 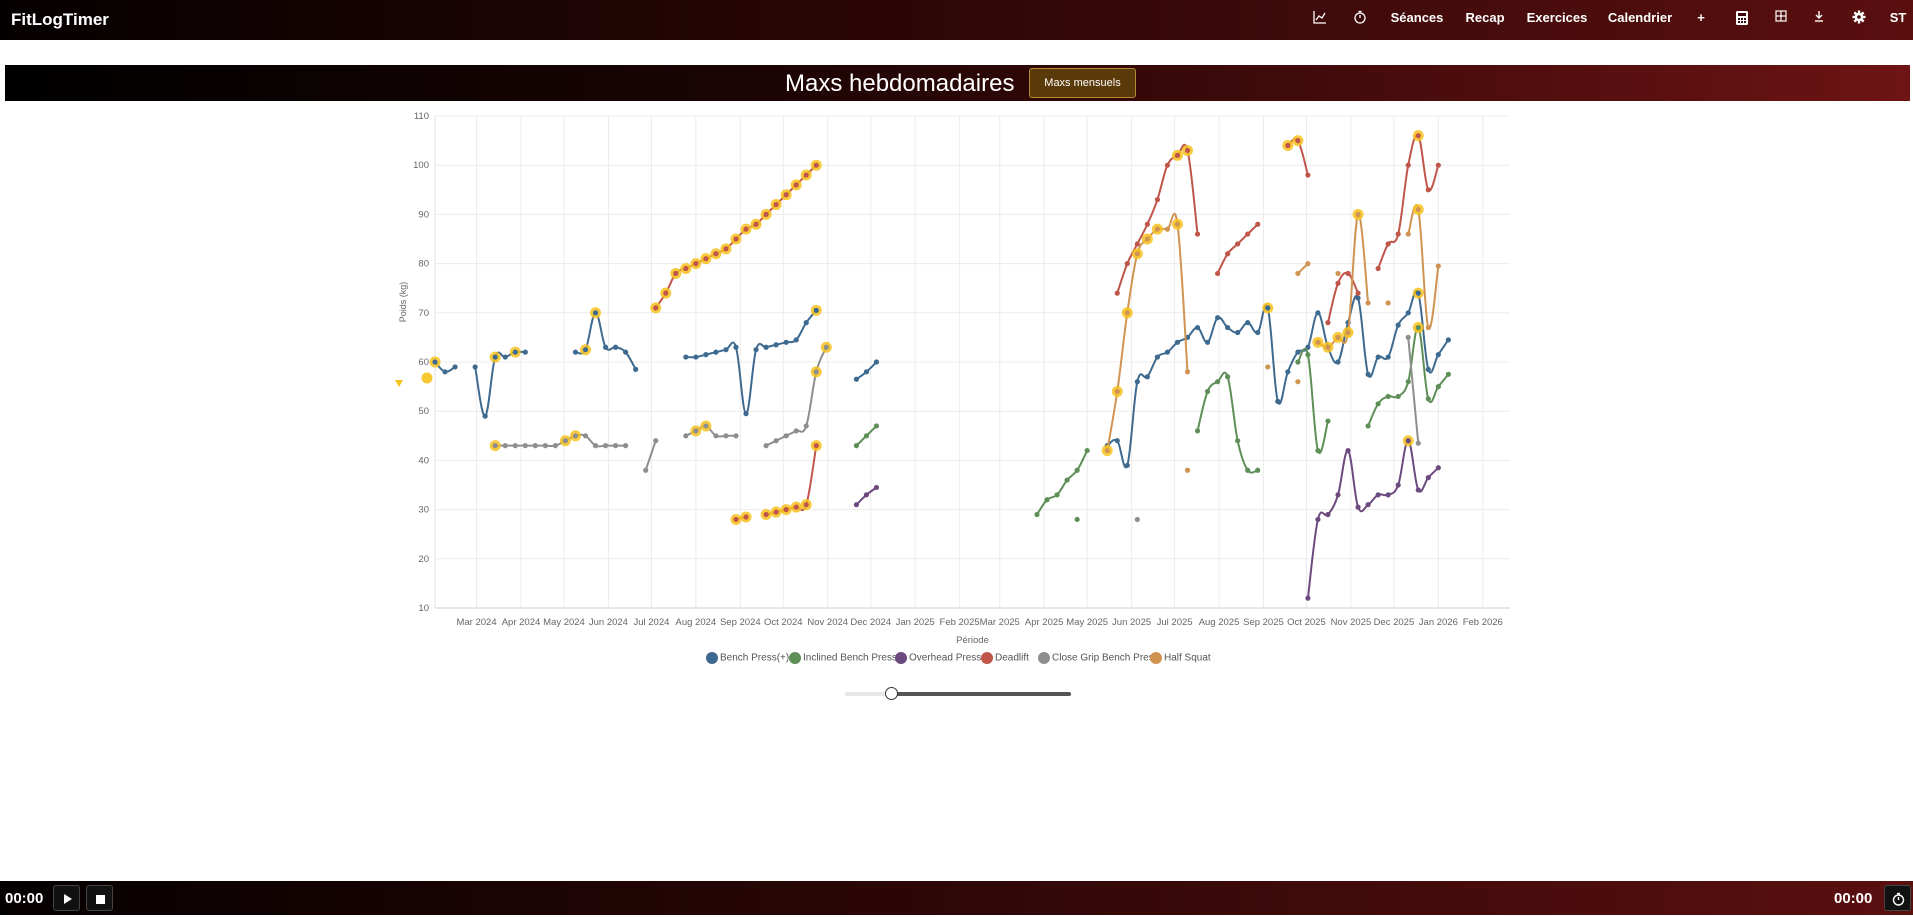 What do you see at coordinates (1320, 20) in the screenshot?
I see `nav-chart-icon` at bounding box center [1320, 20].